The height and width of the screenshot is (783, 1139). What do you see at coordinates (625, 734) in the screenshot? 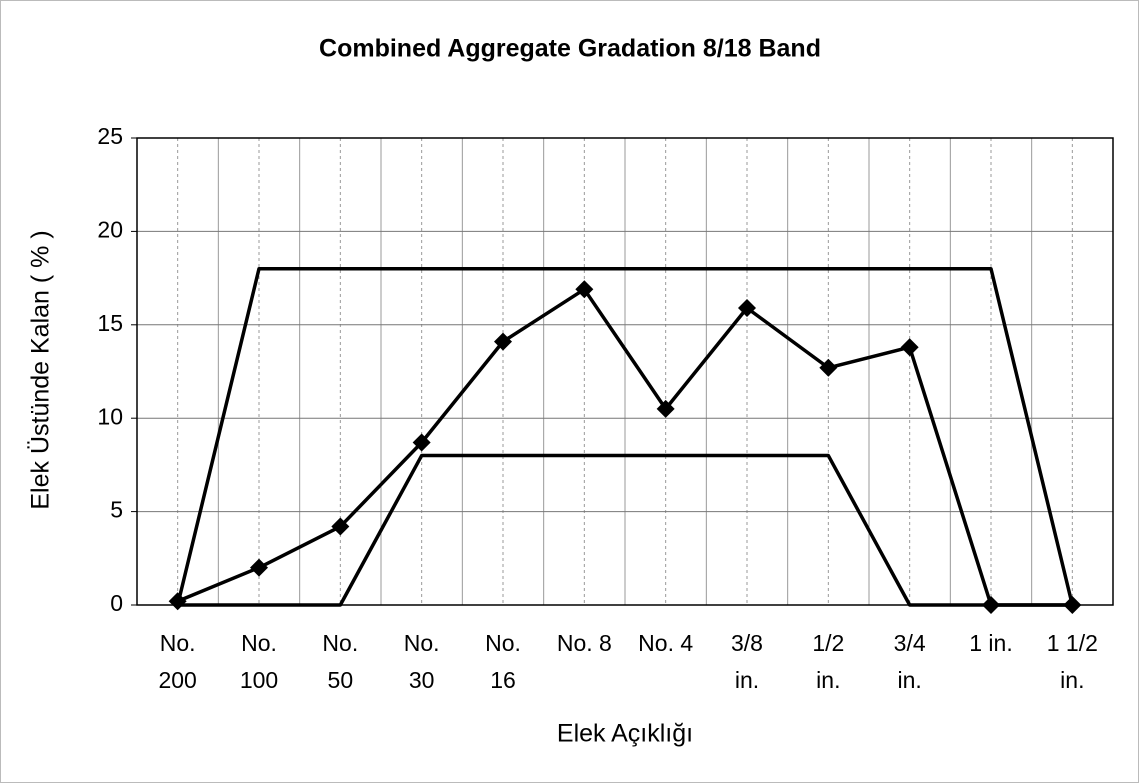
I see `x-axis-title: Elek Açıklığı` at bounding box center [625, 734].